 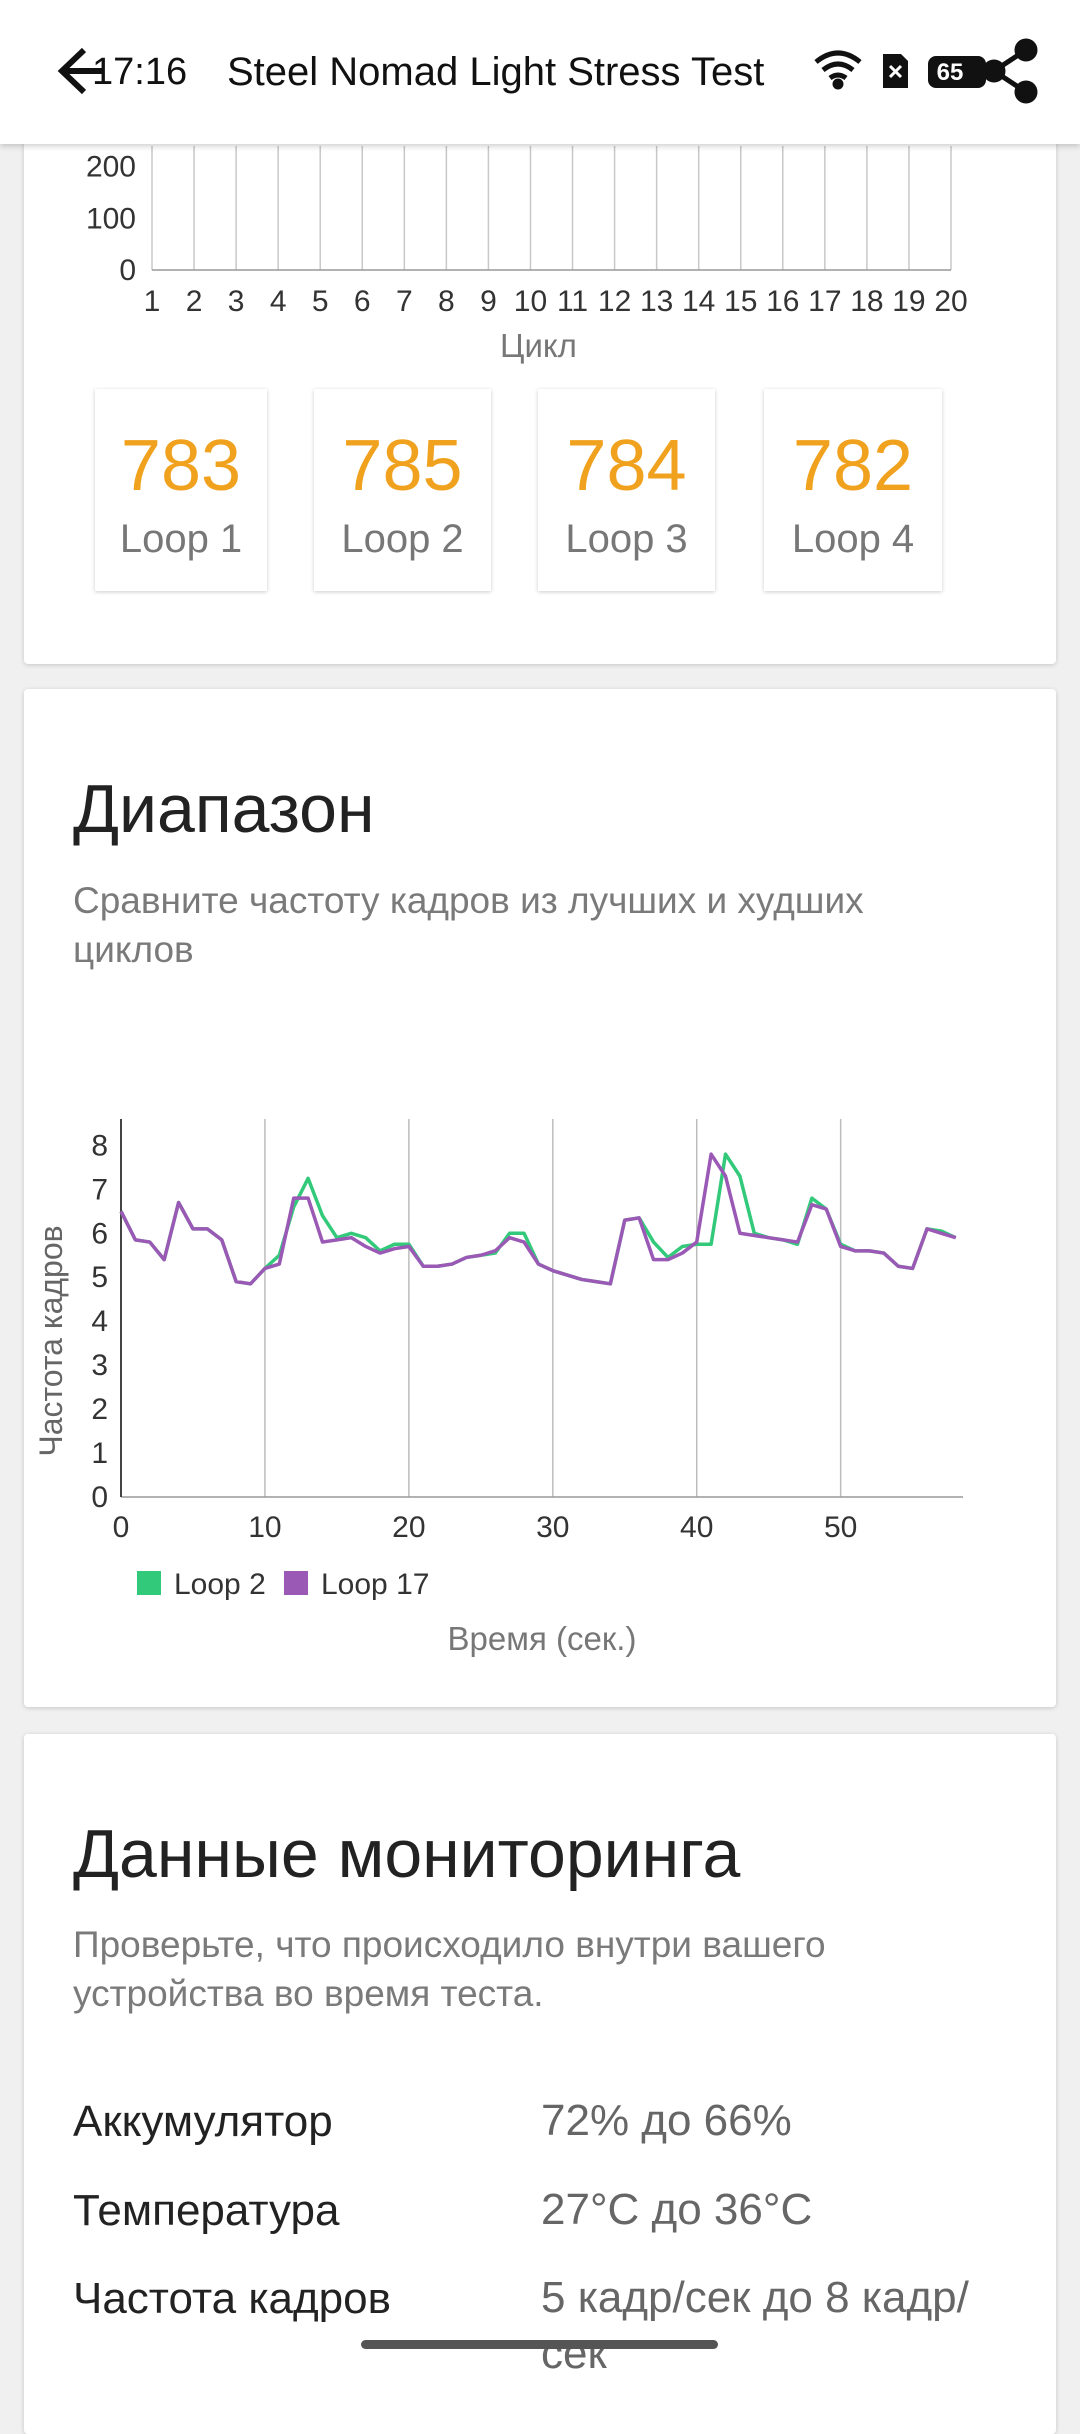 What do you see at coordinates (895, 71) in the screenshot?
I see `sim-icon` at bounding box center [895, 71].